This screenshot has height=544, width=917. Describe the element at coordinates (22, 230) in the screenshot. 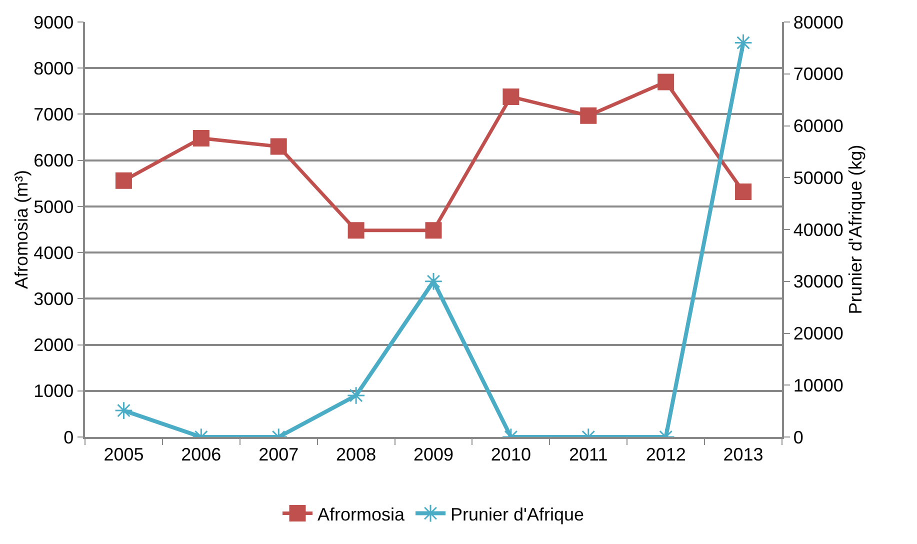

I see `y-axis-title: Afromosia (m³)` at that location.